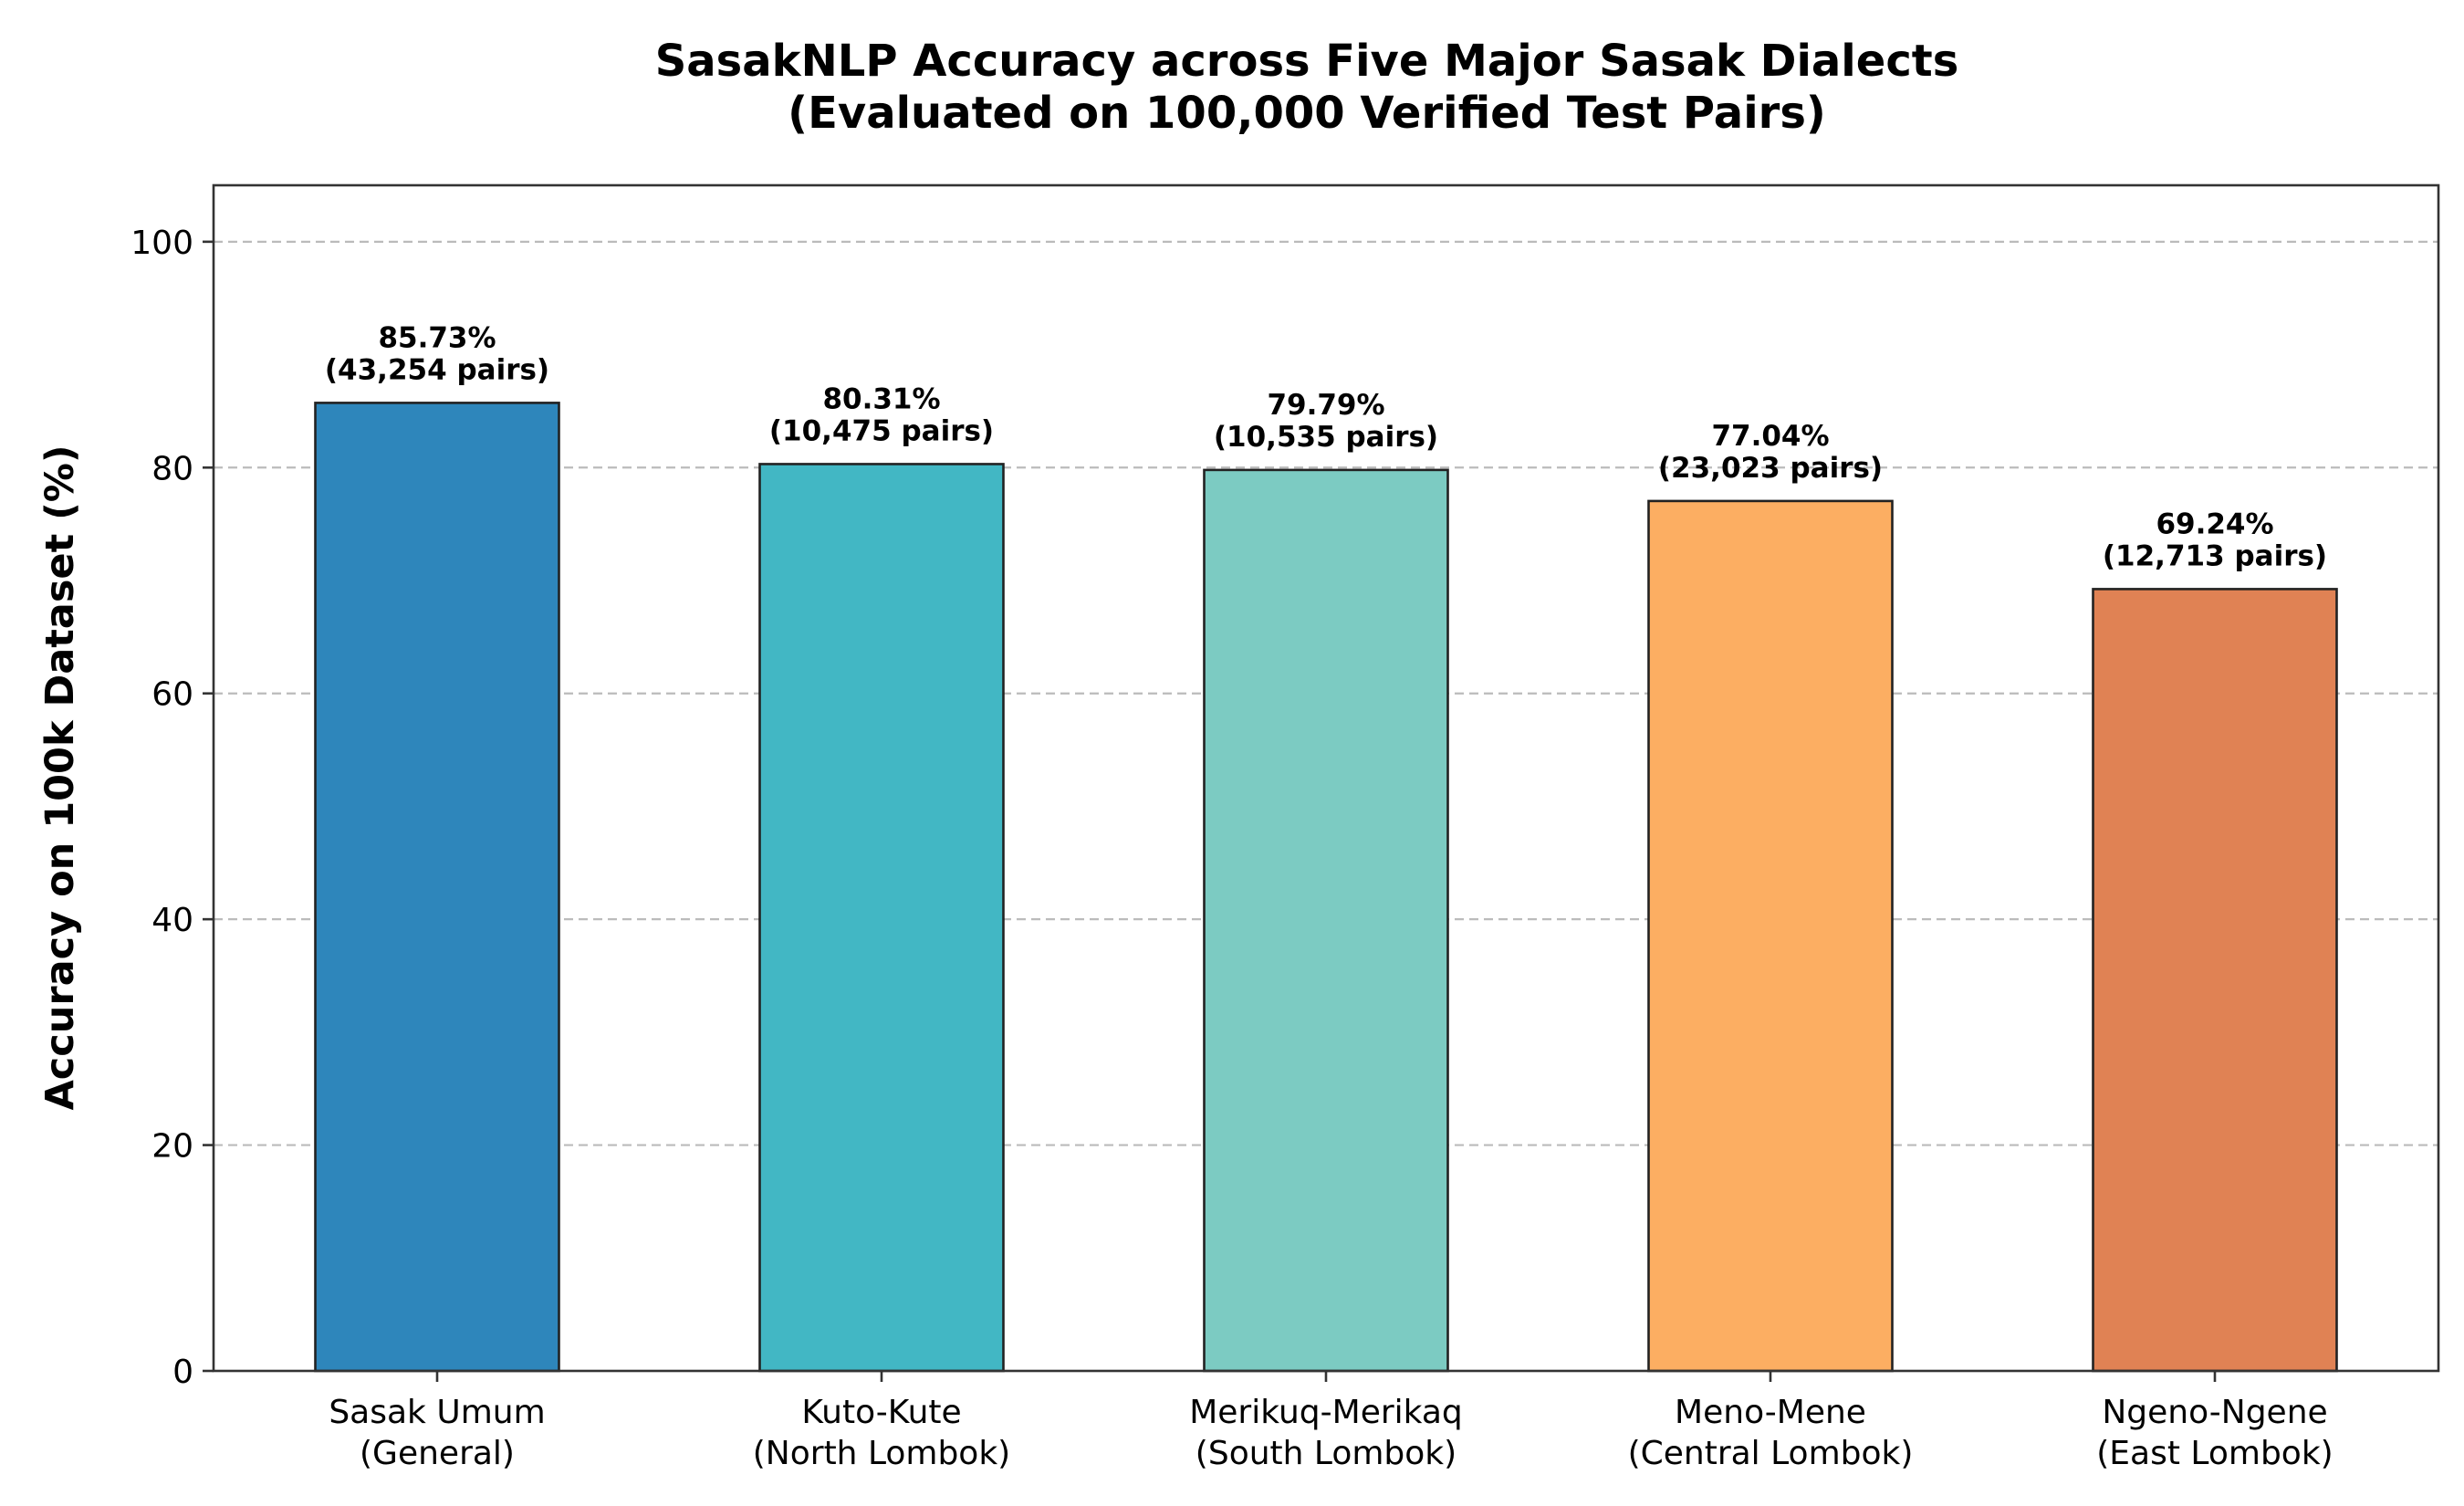 The height and width of the screenshot is (1506, 2464). What do you see at coordinates (881, 1453) in the screenshot?
I see `x-tick-sublabel: (North Lombok)` at bounding box center [881, 1453].